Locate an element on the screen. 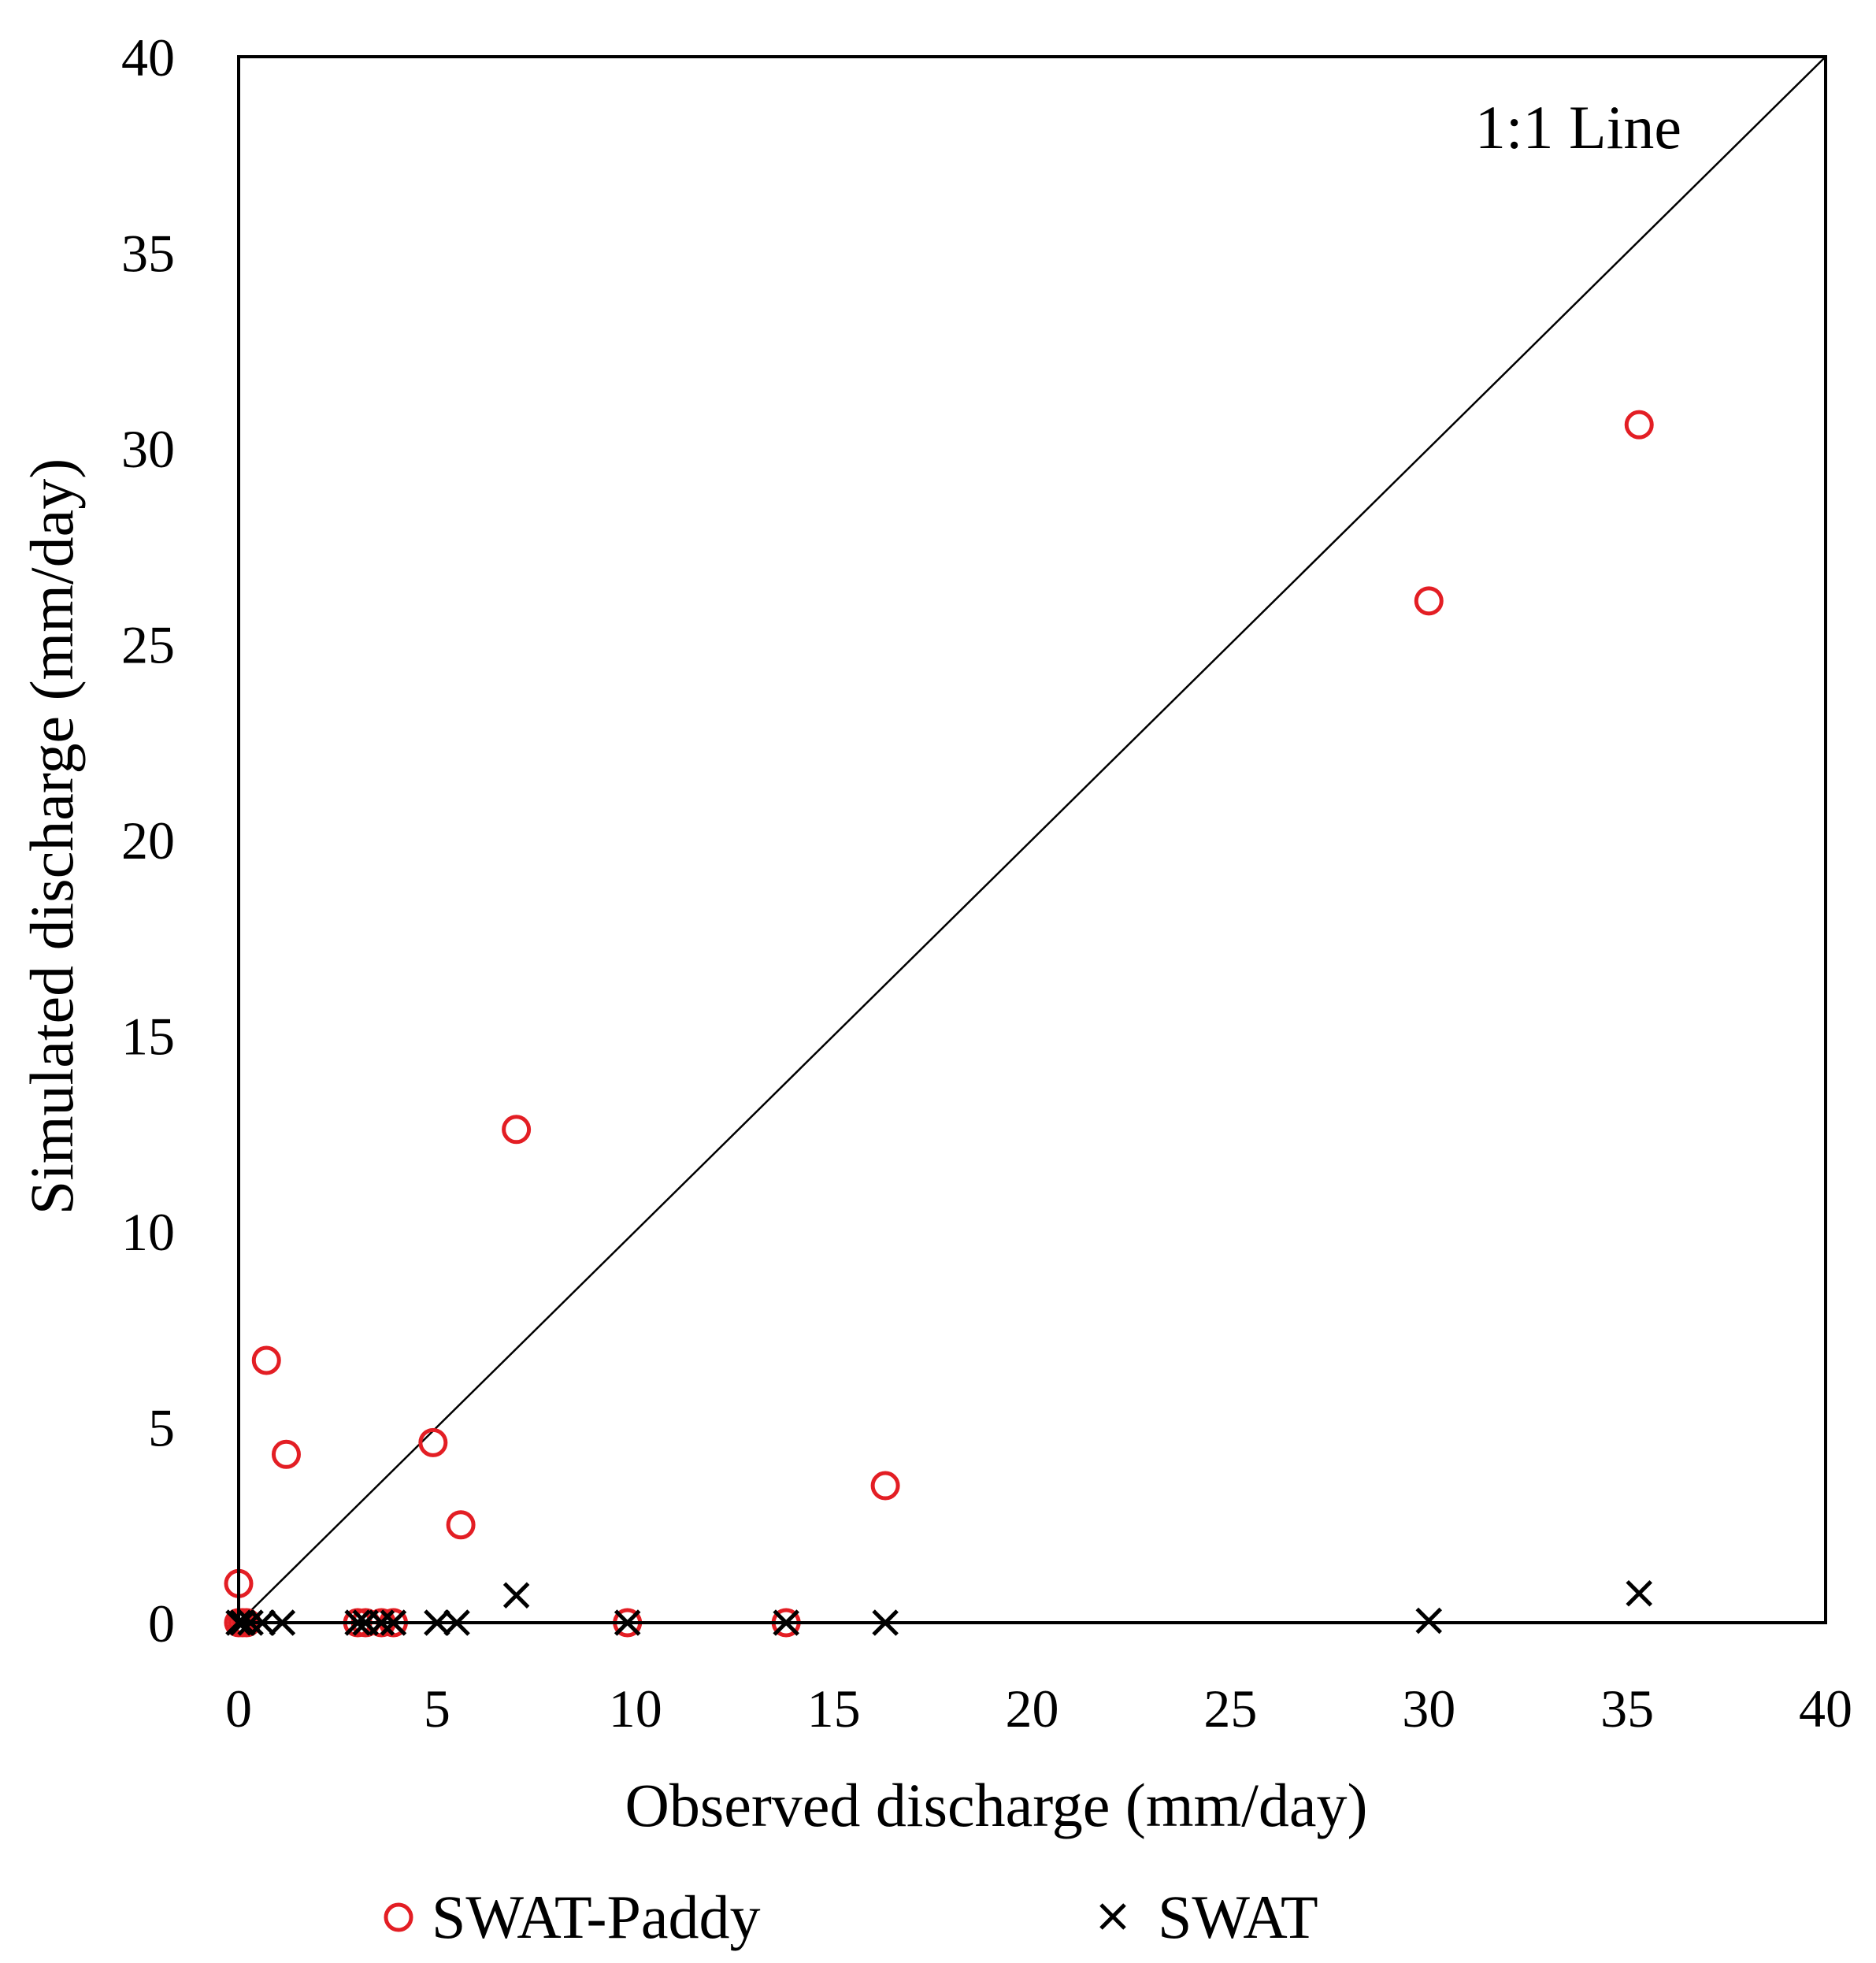 The width and height of the screenshot is (1876, 1963). y-axis-ticks: 0 5 10 15 20 25 30 35 40 is located at coordinates (148, 841).